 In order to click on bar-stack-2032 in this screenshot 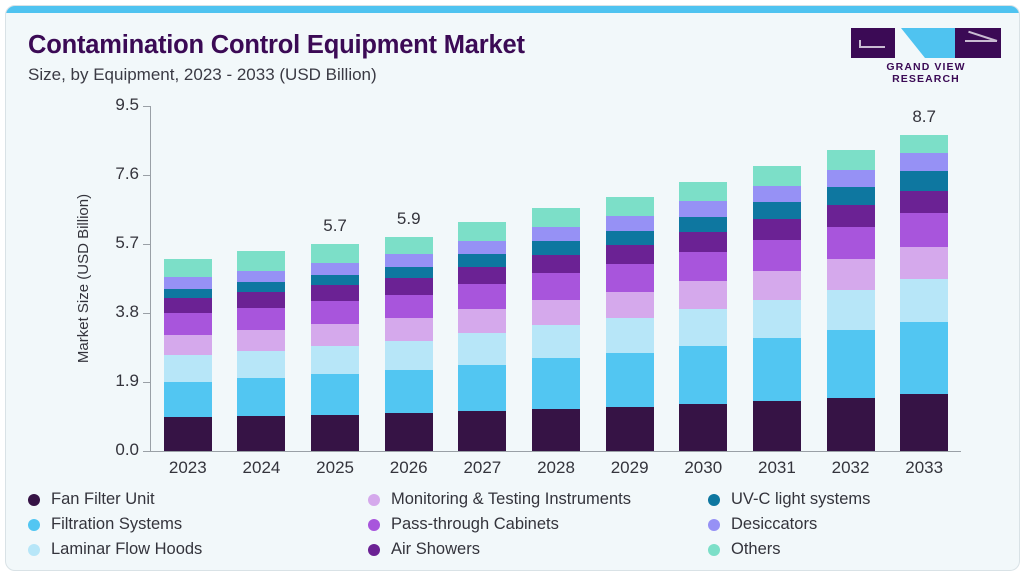, I will do `click(850, 300)`.